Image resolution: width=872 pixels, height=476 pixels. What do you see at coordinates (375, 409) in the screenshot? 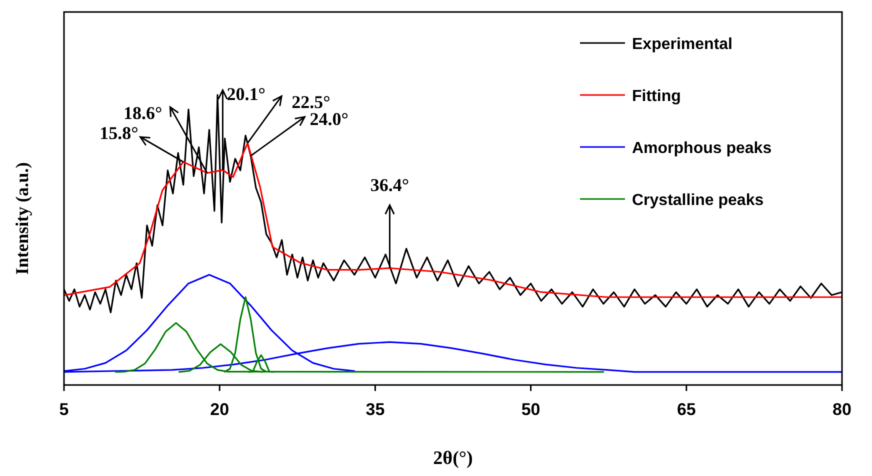
I see `x-tick-label: 35` at bounding box center [375, 409].